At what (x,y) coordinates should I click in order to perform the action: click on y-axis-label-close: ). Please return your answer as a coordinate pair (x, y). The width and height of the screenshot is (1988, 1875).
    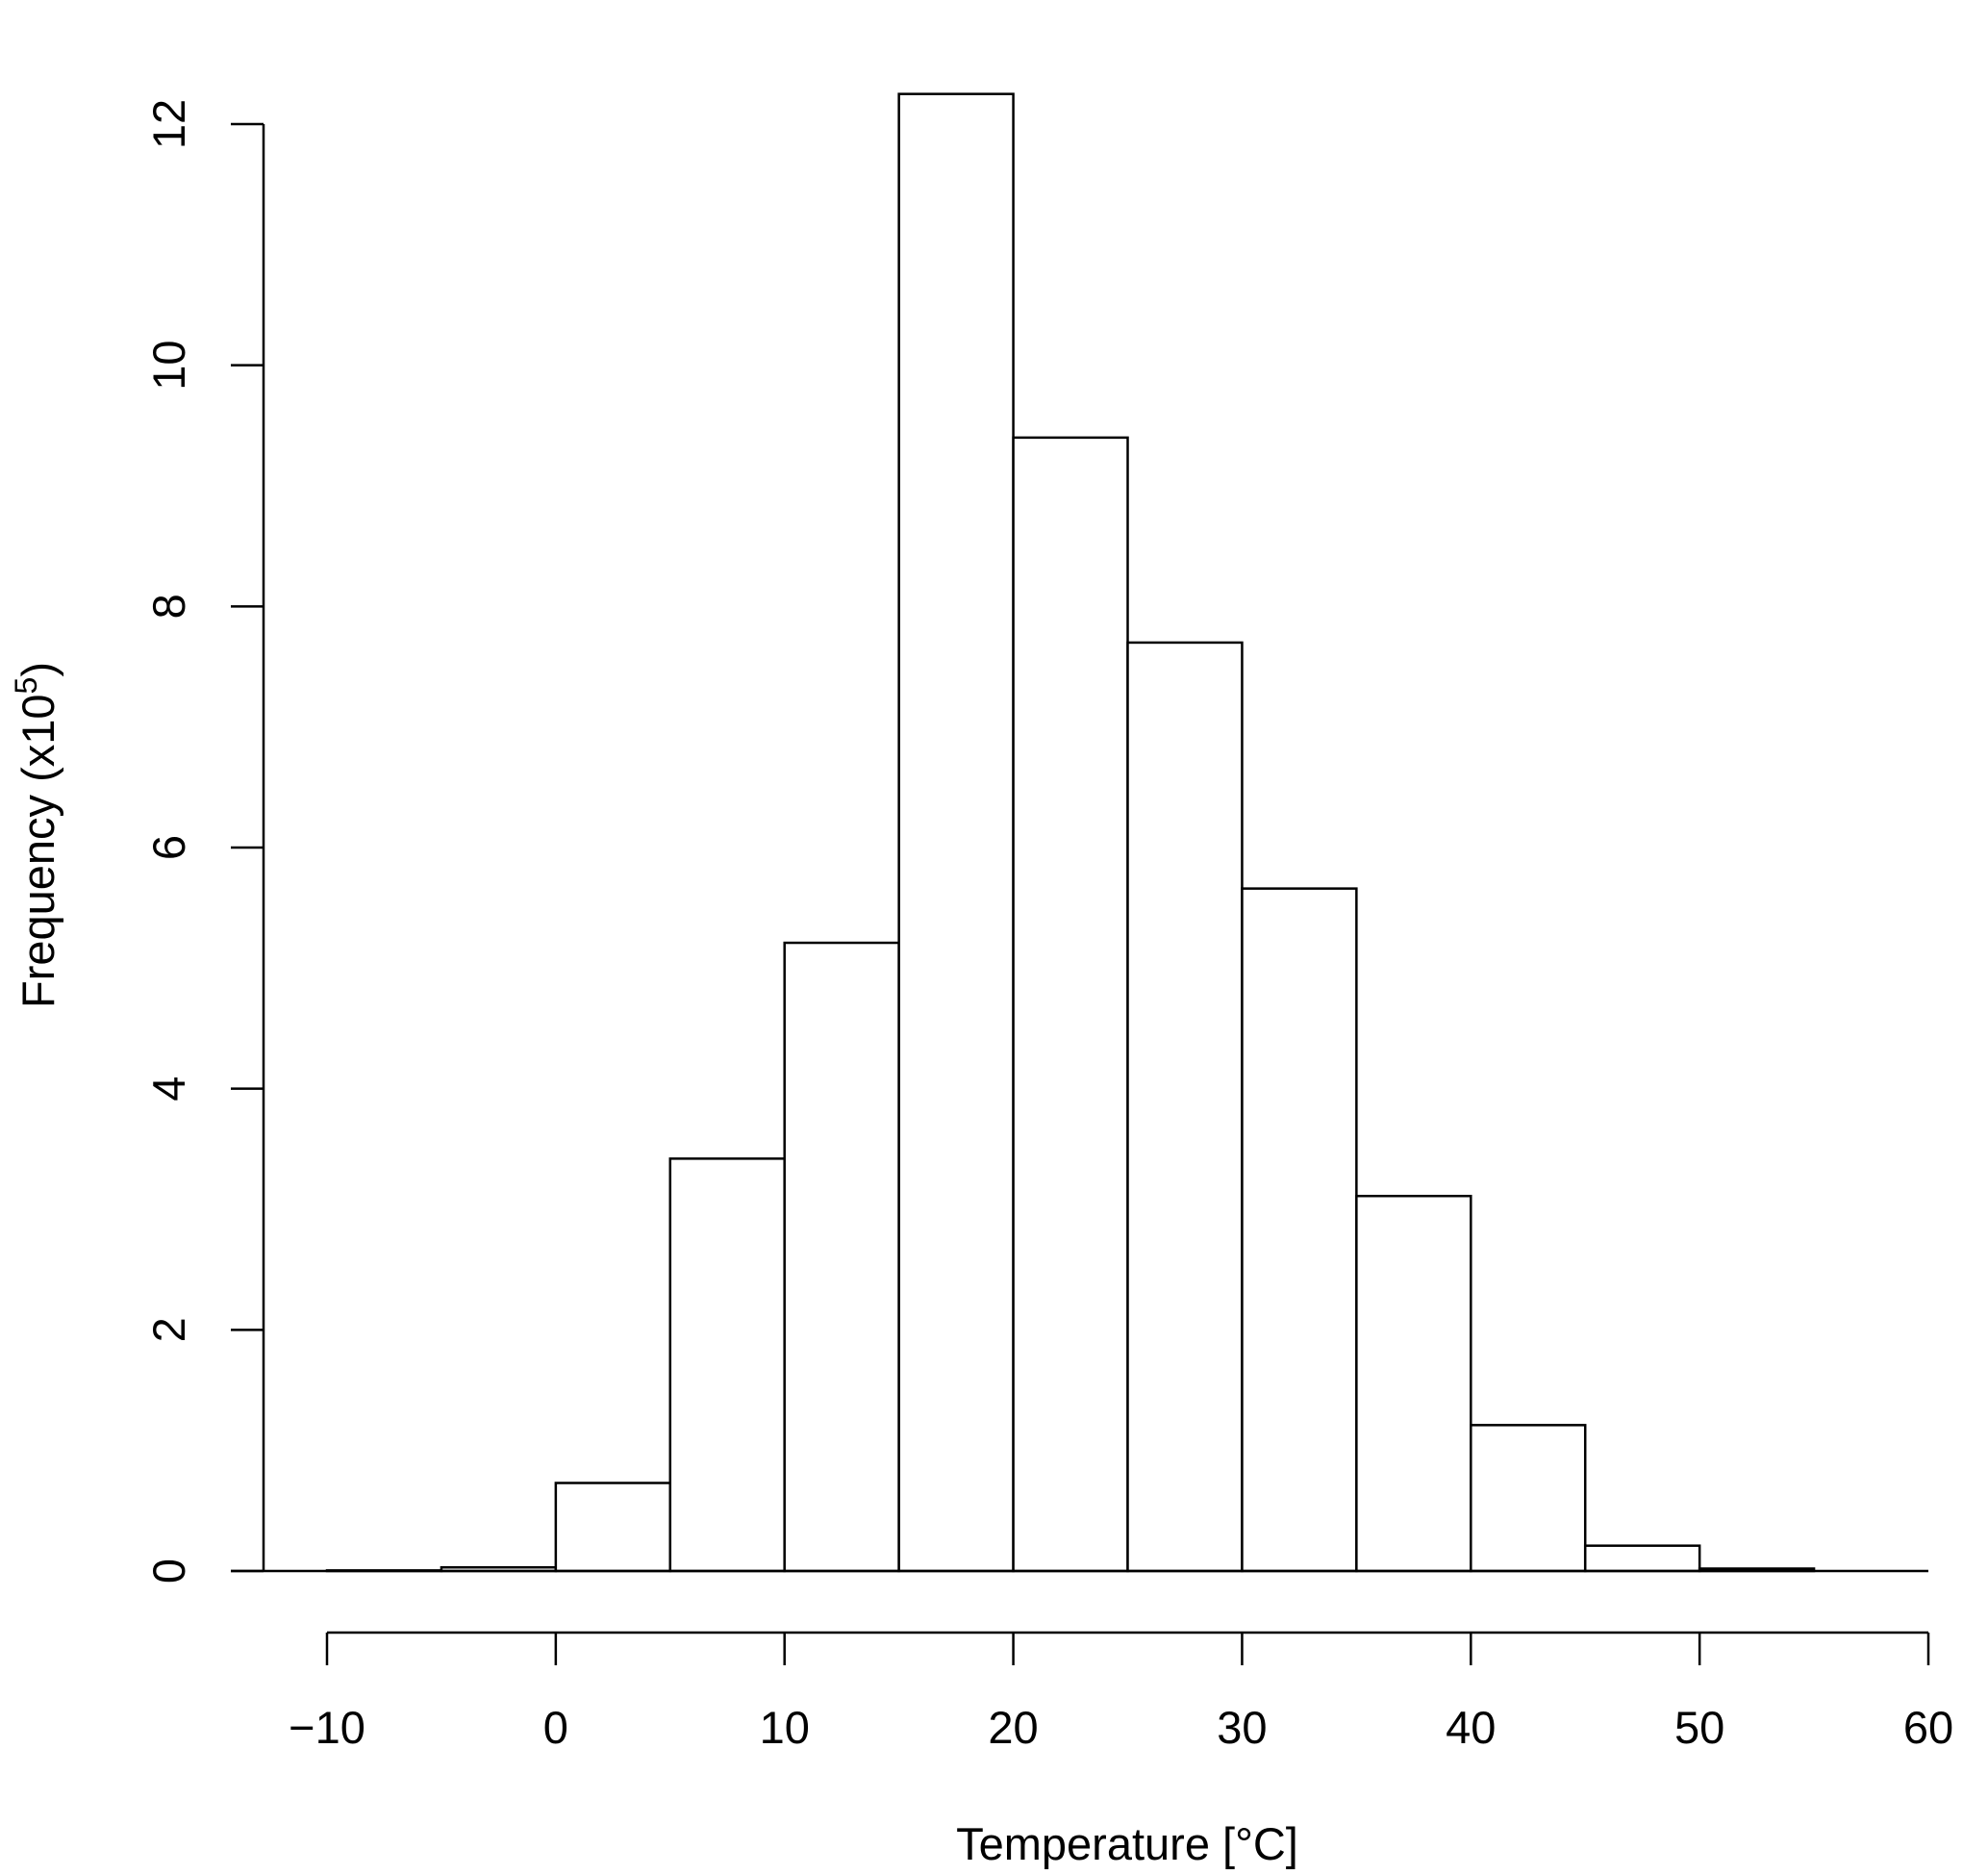
    Looking at the image, I should click on (38, 669).